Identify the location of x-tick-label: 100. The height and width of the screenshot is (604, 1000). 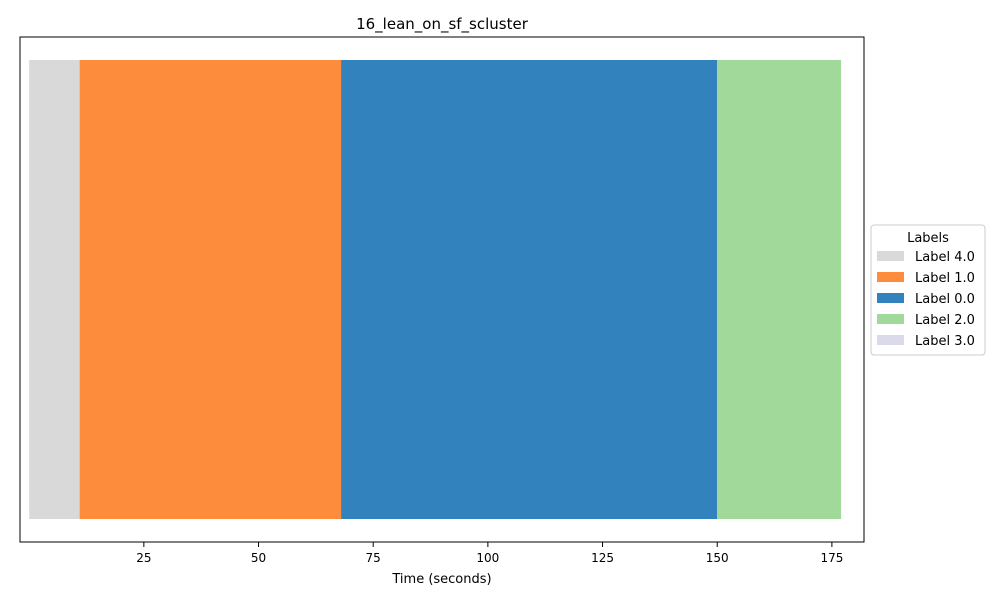
(487, 558).